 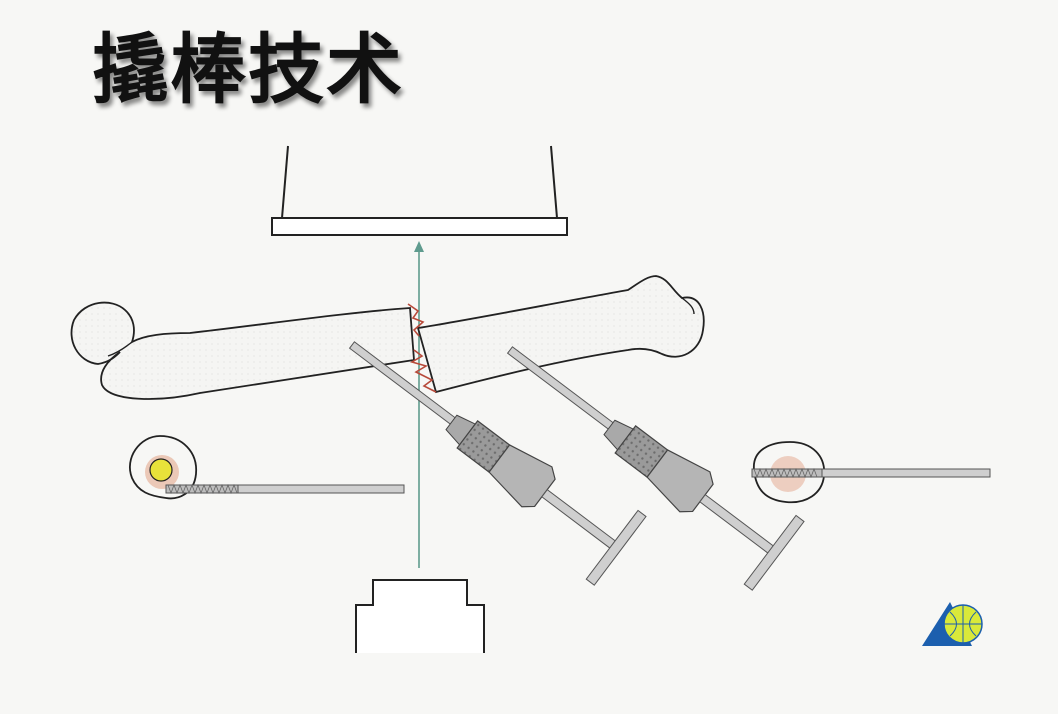 I want to click on proximal-cross-section, so click(x=267, y=467).